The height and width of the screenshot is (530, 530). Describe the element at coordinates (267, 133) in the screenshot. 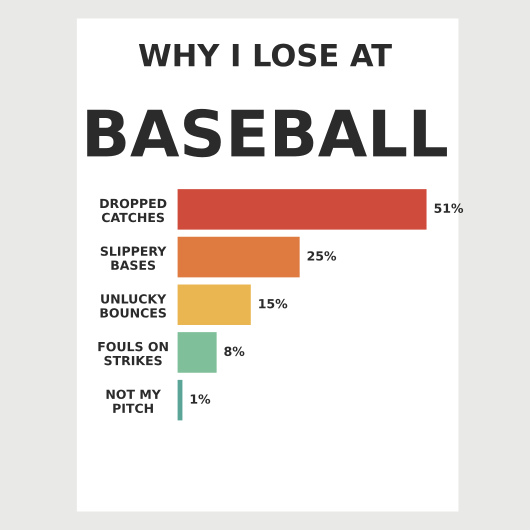

I see `chart-subtitle: BASEBALL` at that location.